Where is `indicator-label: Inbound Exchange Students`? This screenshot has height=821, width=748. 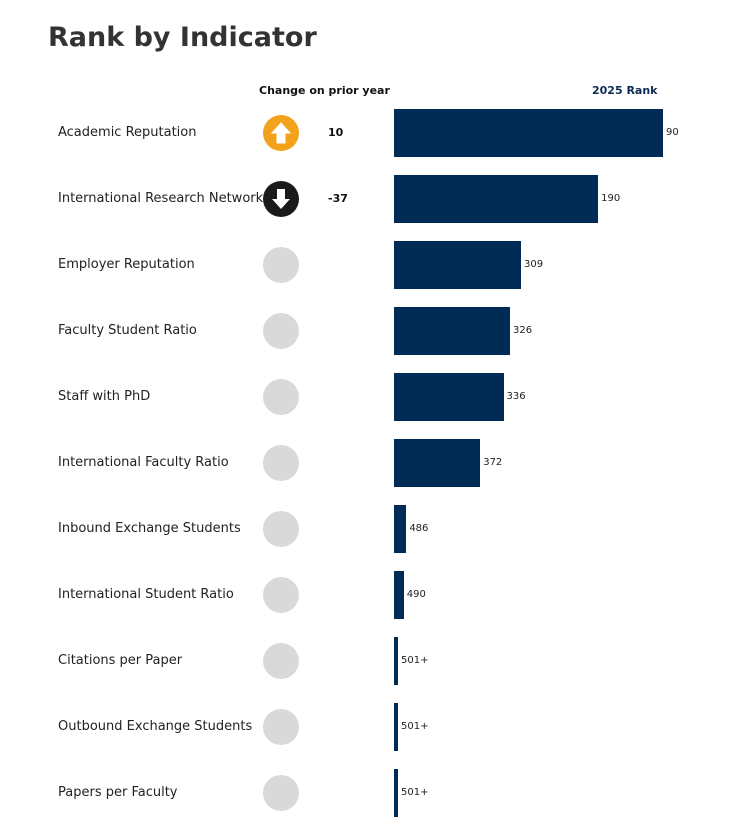 indicator-label: Inbound Exchange Students is located at coordinates (149, 528).